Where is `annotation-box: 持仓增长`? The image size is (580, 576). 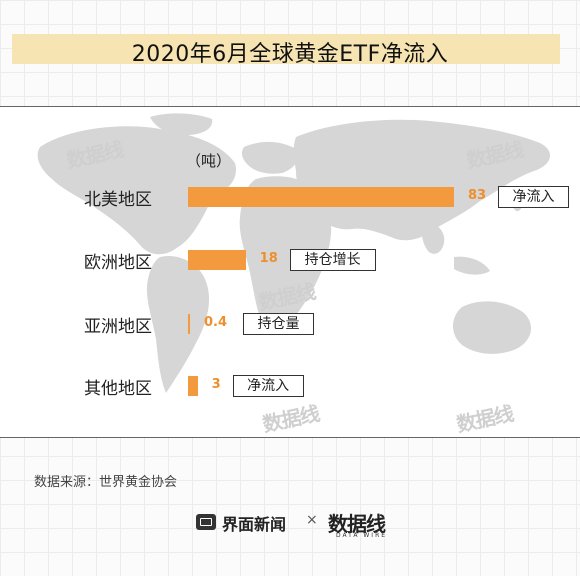
annotation-box: 持仓增长 is located at coordinates (332, 260).